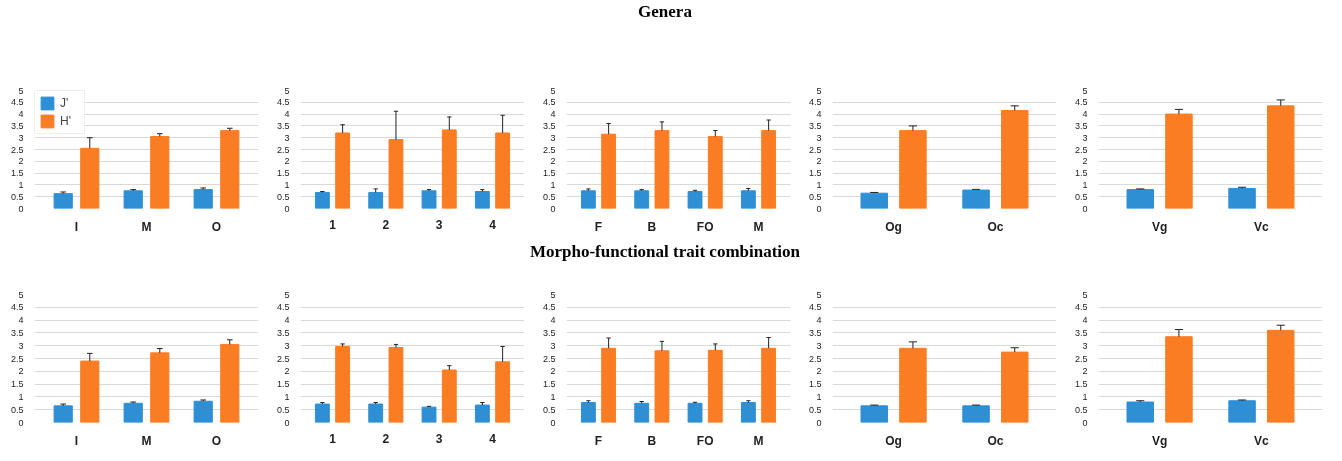  Describe the element at coordinates (386, 224) in the screenshot. I see `x-tick-label: 2` at that location.